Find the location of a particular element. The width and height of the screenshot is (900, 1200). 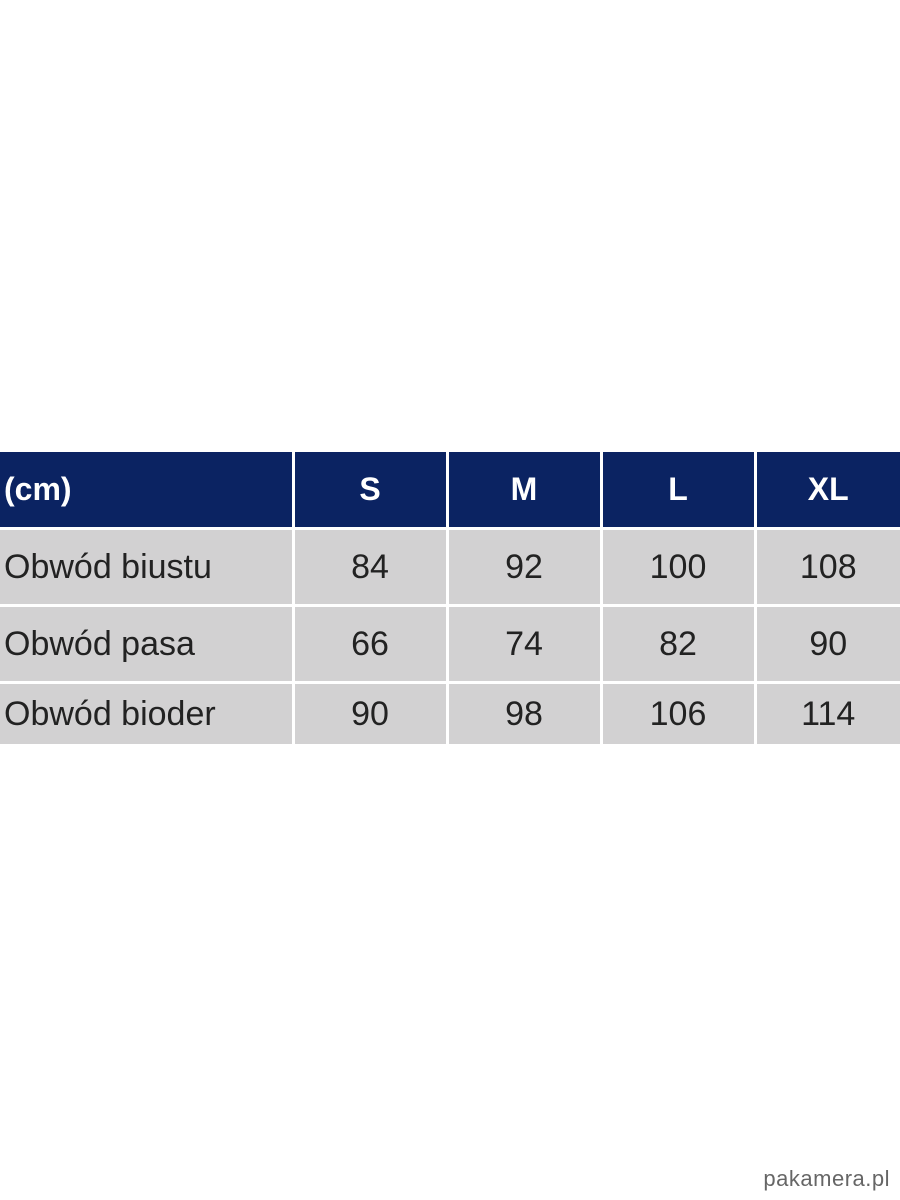

header-unit: (cm) is located at coordinates (147, 491).